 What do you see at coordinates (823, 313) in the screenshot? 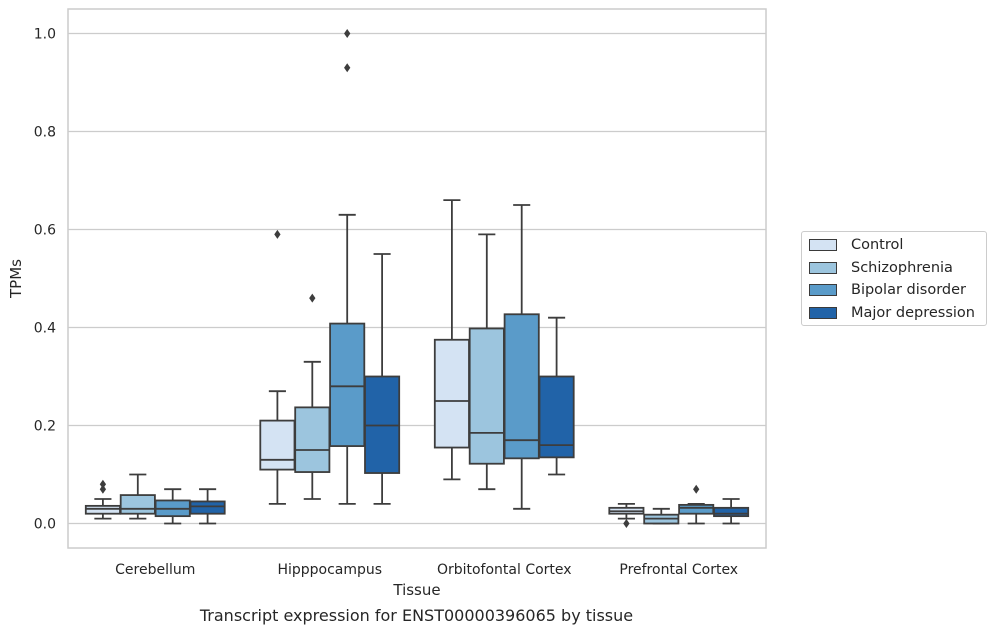
I see `legend-swatch-major-depression` at bounding box center [823, 313].